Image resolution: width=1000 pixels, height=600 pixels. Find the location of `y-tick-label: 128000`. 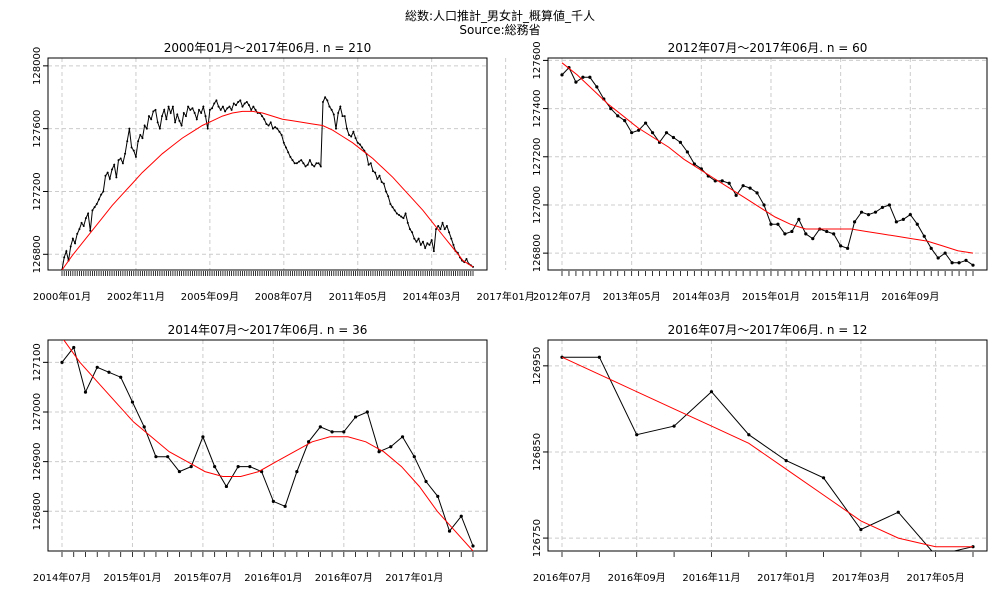

y-tick-label: 128000 is located at coordinates (37, 66).